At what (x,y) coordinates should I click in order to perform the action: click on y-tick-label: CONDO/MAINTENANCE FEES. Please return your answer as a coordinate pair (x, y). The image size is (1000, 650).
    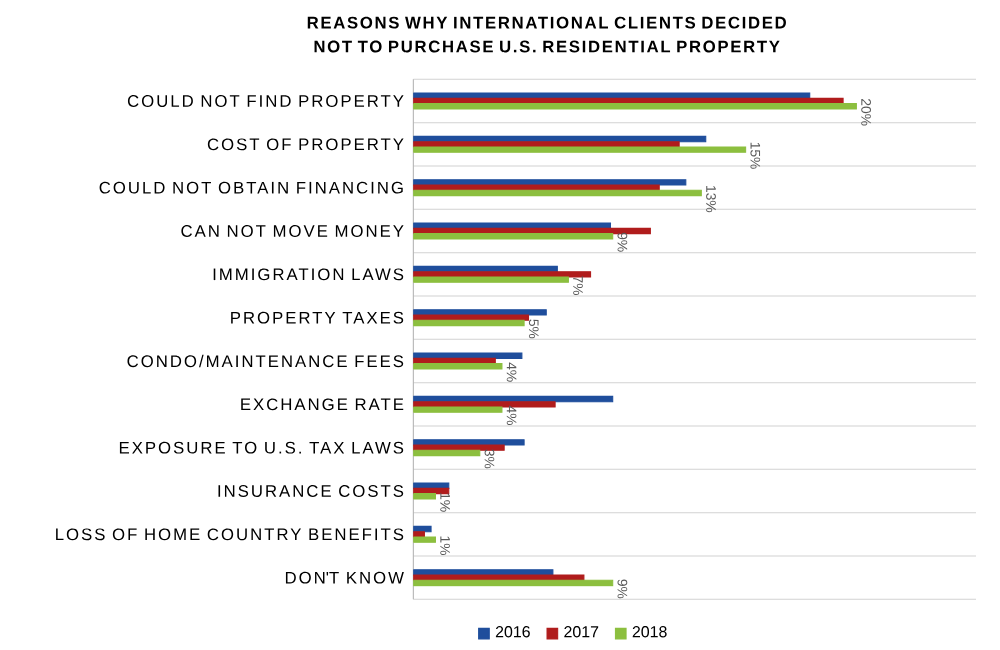
    Looking at the image, I should click on (265, 361).